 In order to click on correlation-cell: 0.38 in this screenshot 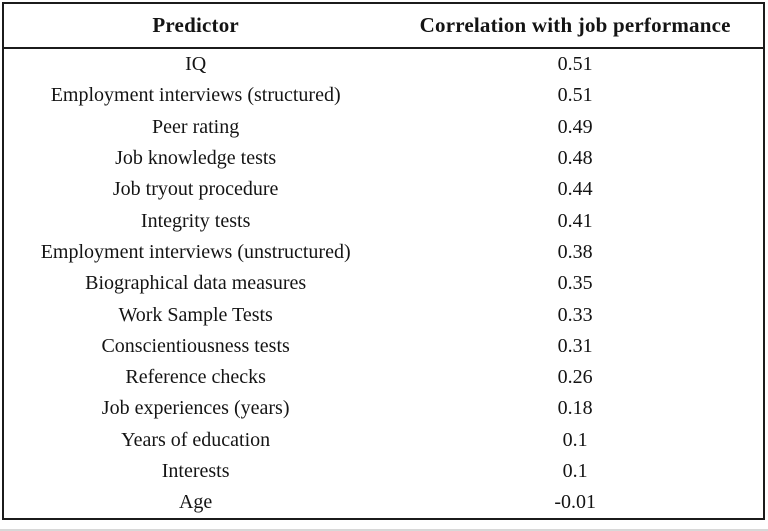, I will do `click(575, 251)`.